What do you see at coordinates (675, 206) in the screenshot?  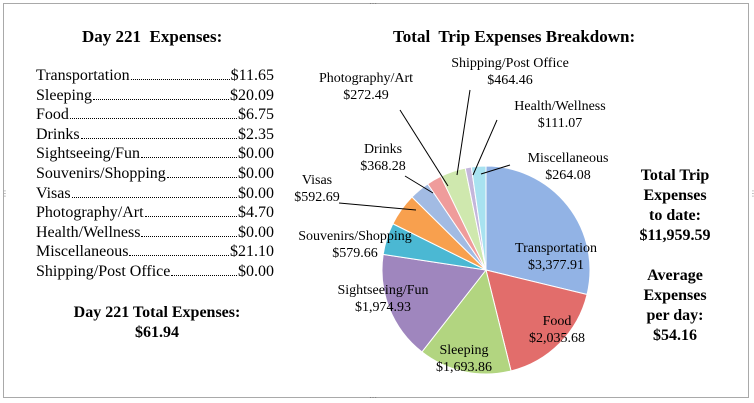 I see `trip-total-block: Total Trip Expenses to date: $11,959.59` at bounding box center [675, 206].